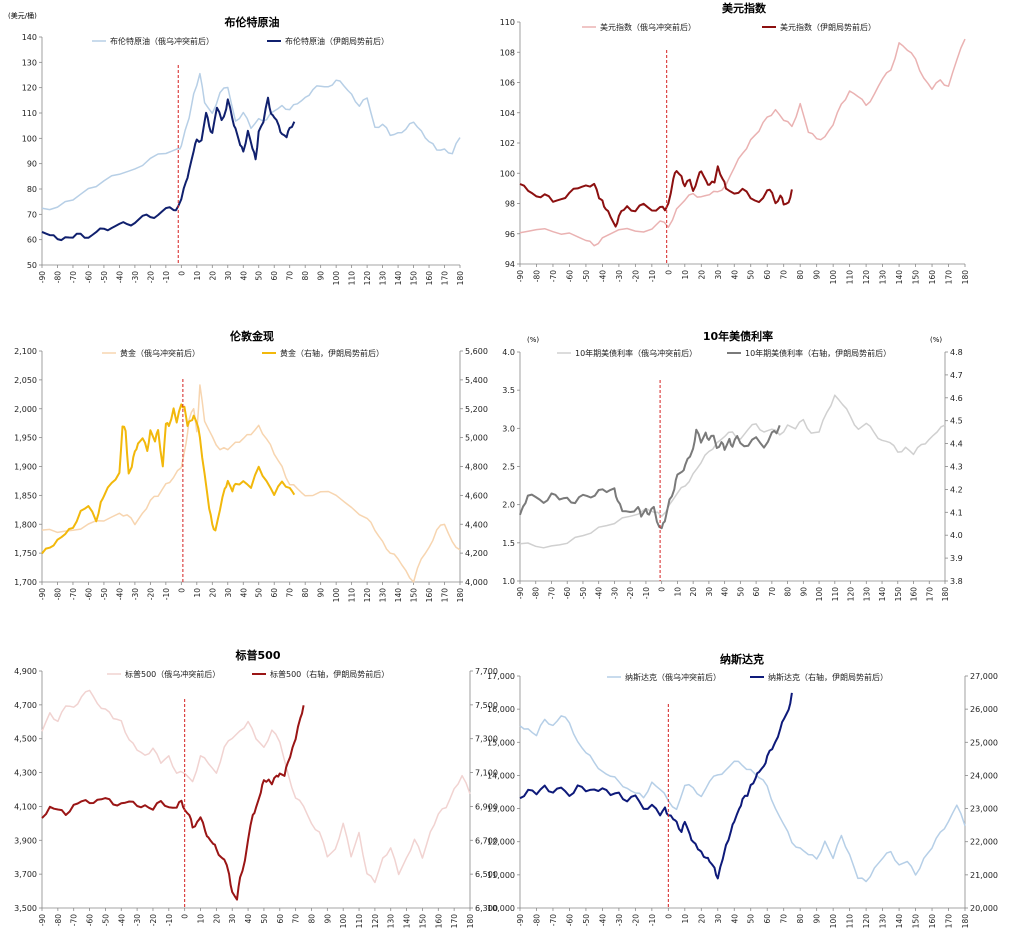 This screenshot has width=1024, height=947. Describe the element at coordinates (58, 920) in the screenshot. I see `x-tick-label: -80` at that location.